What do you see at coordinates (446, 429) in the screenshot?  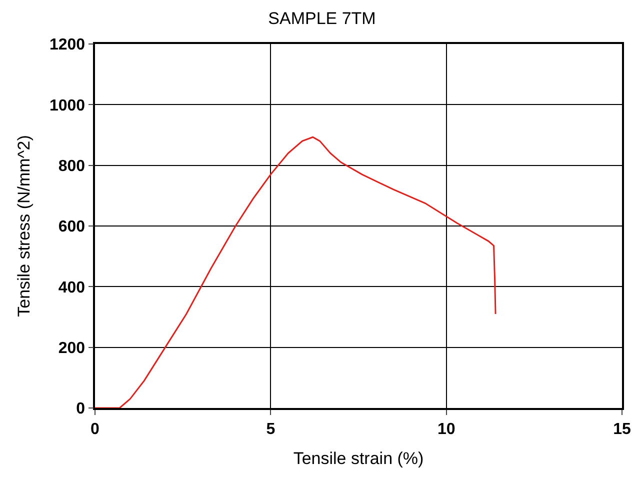 I see `x-tick-label: 10` at bounding box center [446, 429].